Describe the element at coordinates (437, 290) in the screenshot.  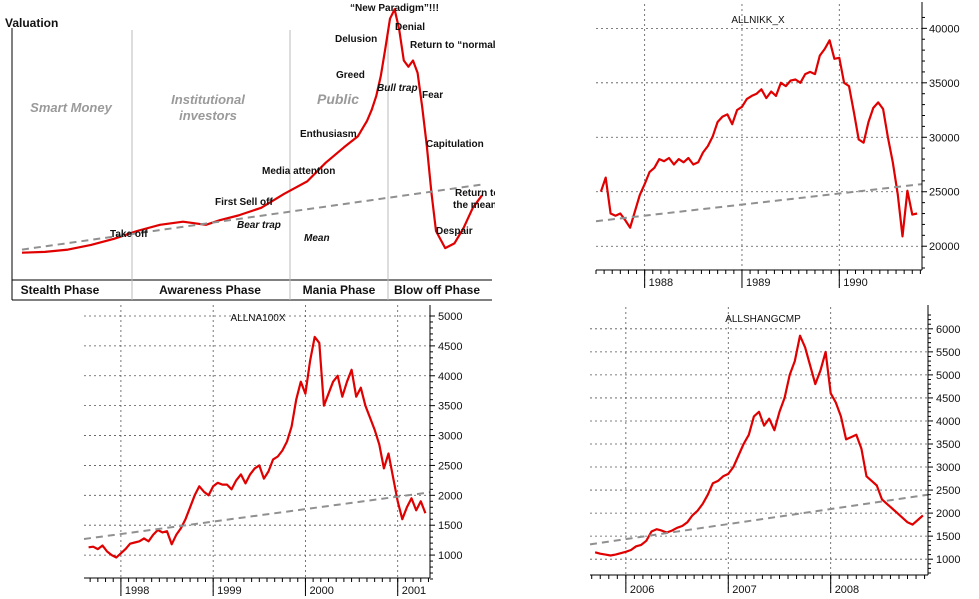
I see `phase-blow-off: Blow off Phase` at that location.